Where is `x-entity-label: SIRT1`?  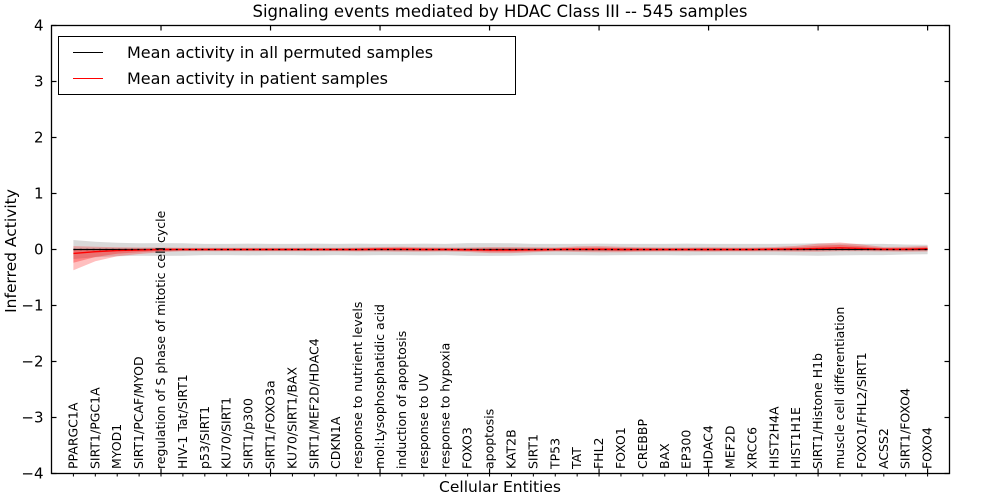 x-entity-label: SIRT1 is located at coordinates (532, 451).